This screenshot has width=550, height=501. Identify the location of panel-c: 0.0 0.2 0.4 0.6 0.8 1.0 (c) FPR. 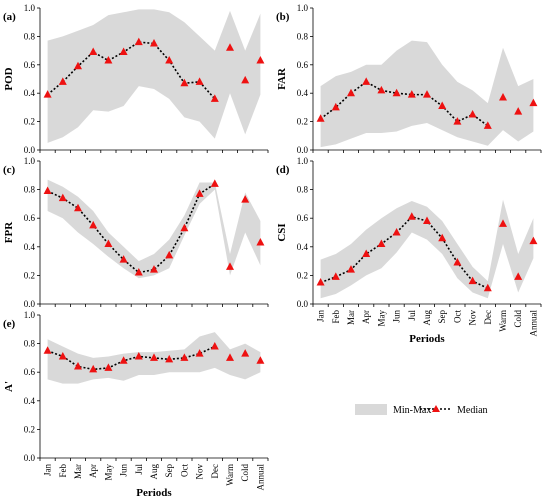
(136, 232).